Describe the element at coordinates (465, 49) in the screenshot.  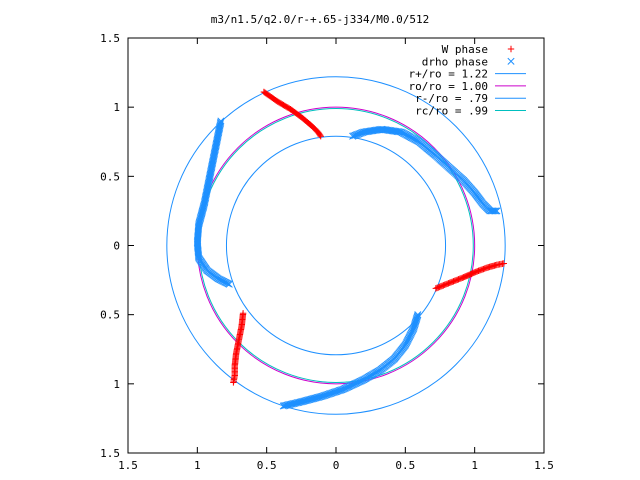
I see `legend-label: W phase` at that location.